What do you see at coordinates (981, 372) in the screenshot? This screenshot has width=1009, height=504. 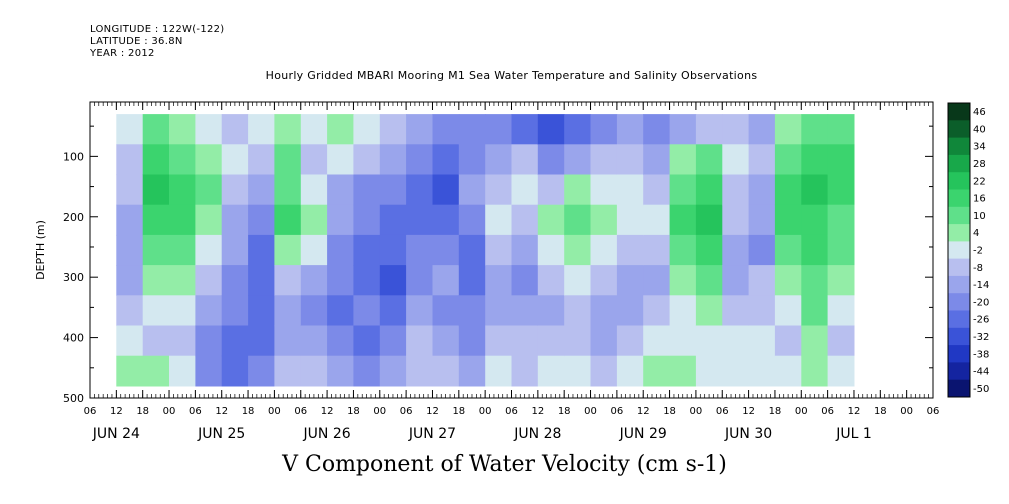 I see `colorbar-label: -44` at bounding box center [981, 372].